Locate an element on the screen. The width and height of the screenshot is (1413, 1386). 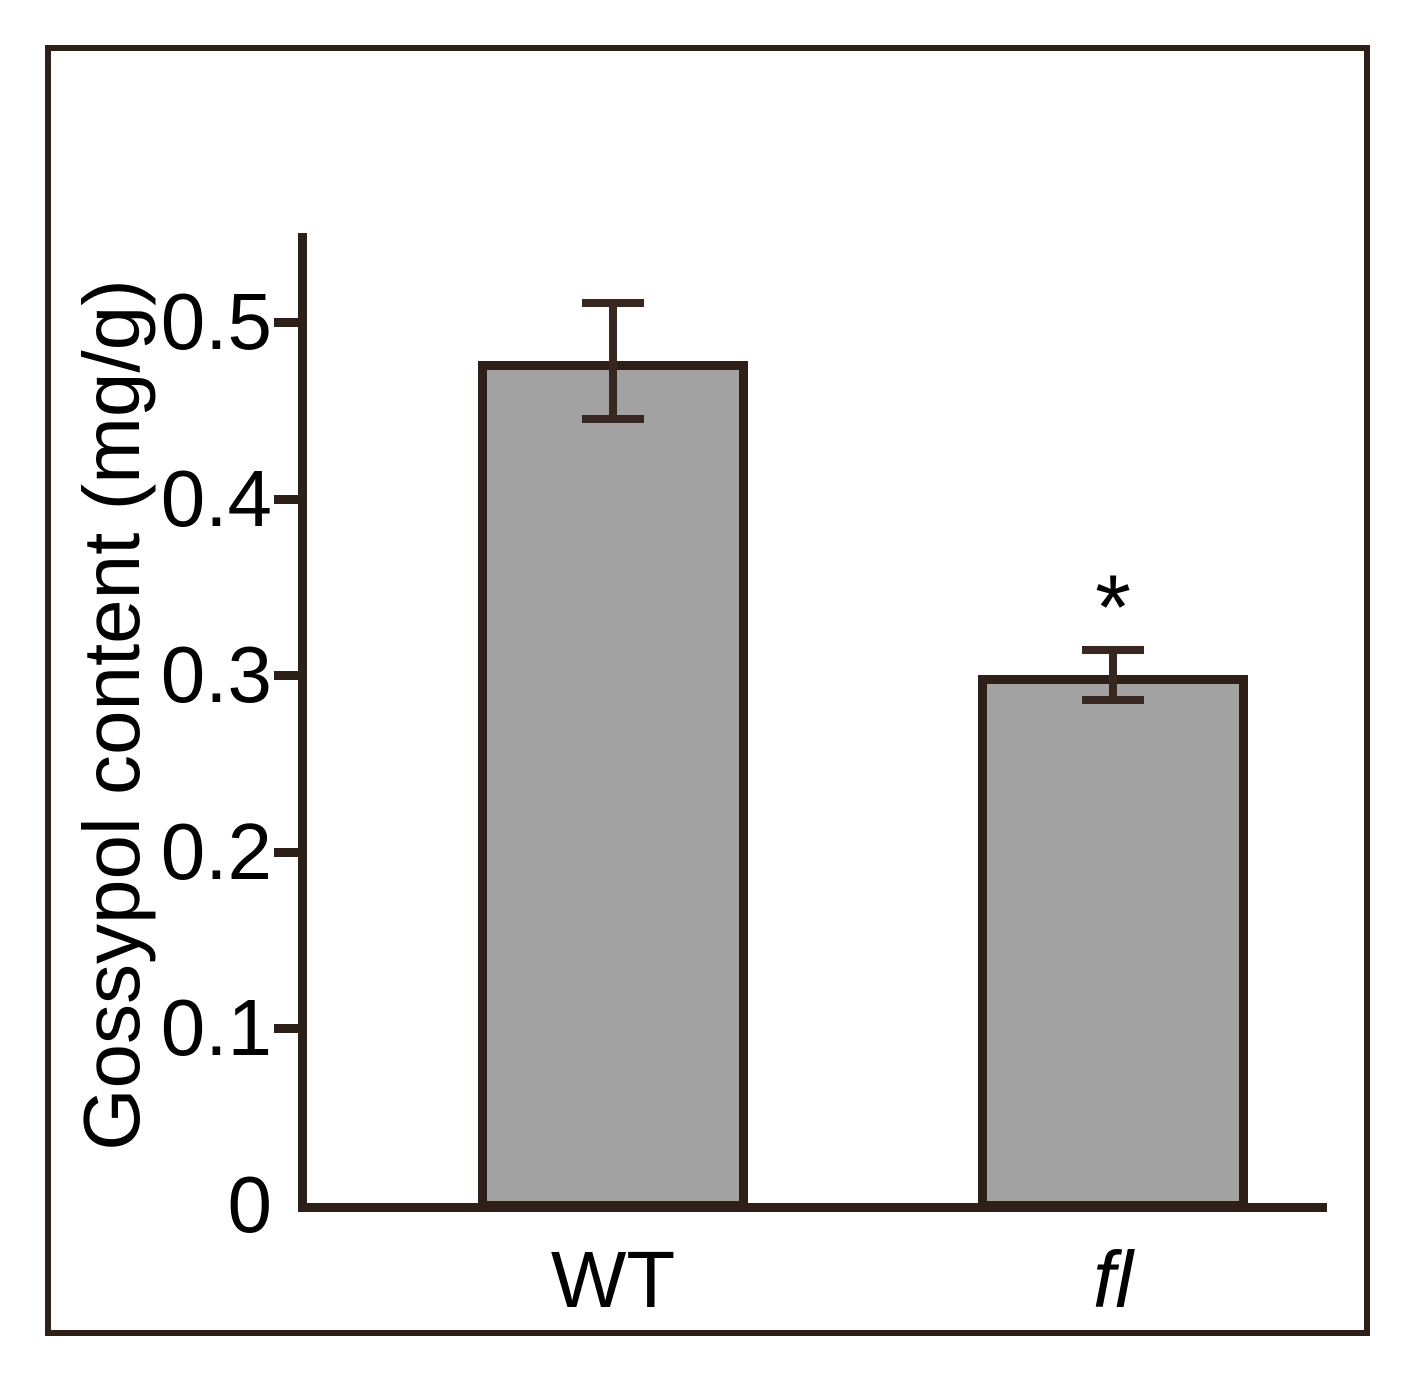
y-tick-0.2 is located at coordinates (288, 852).